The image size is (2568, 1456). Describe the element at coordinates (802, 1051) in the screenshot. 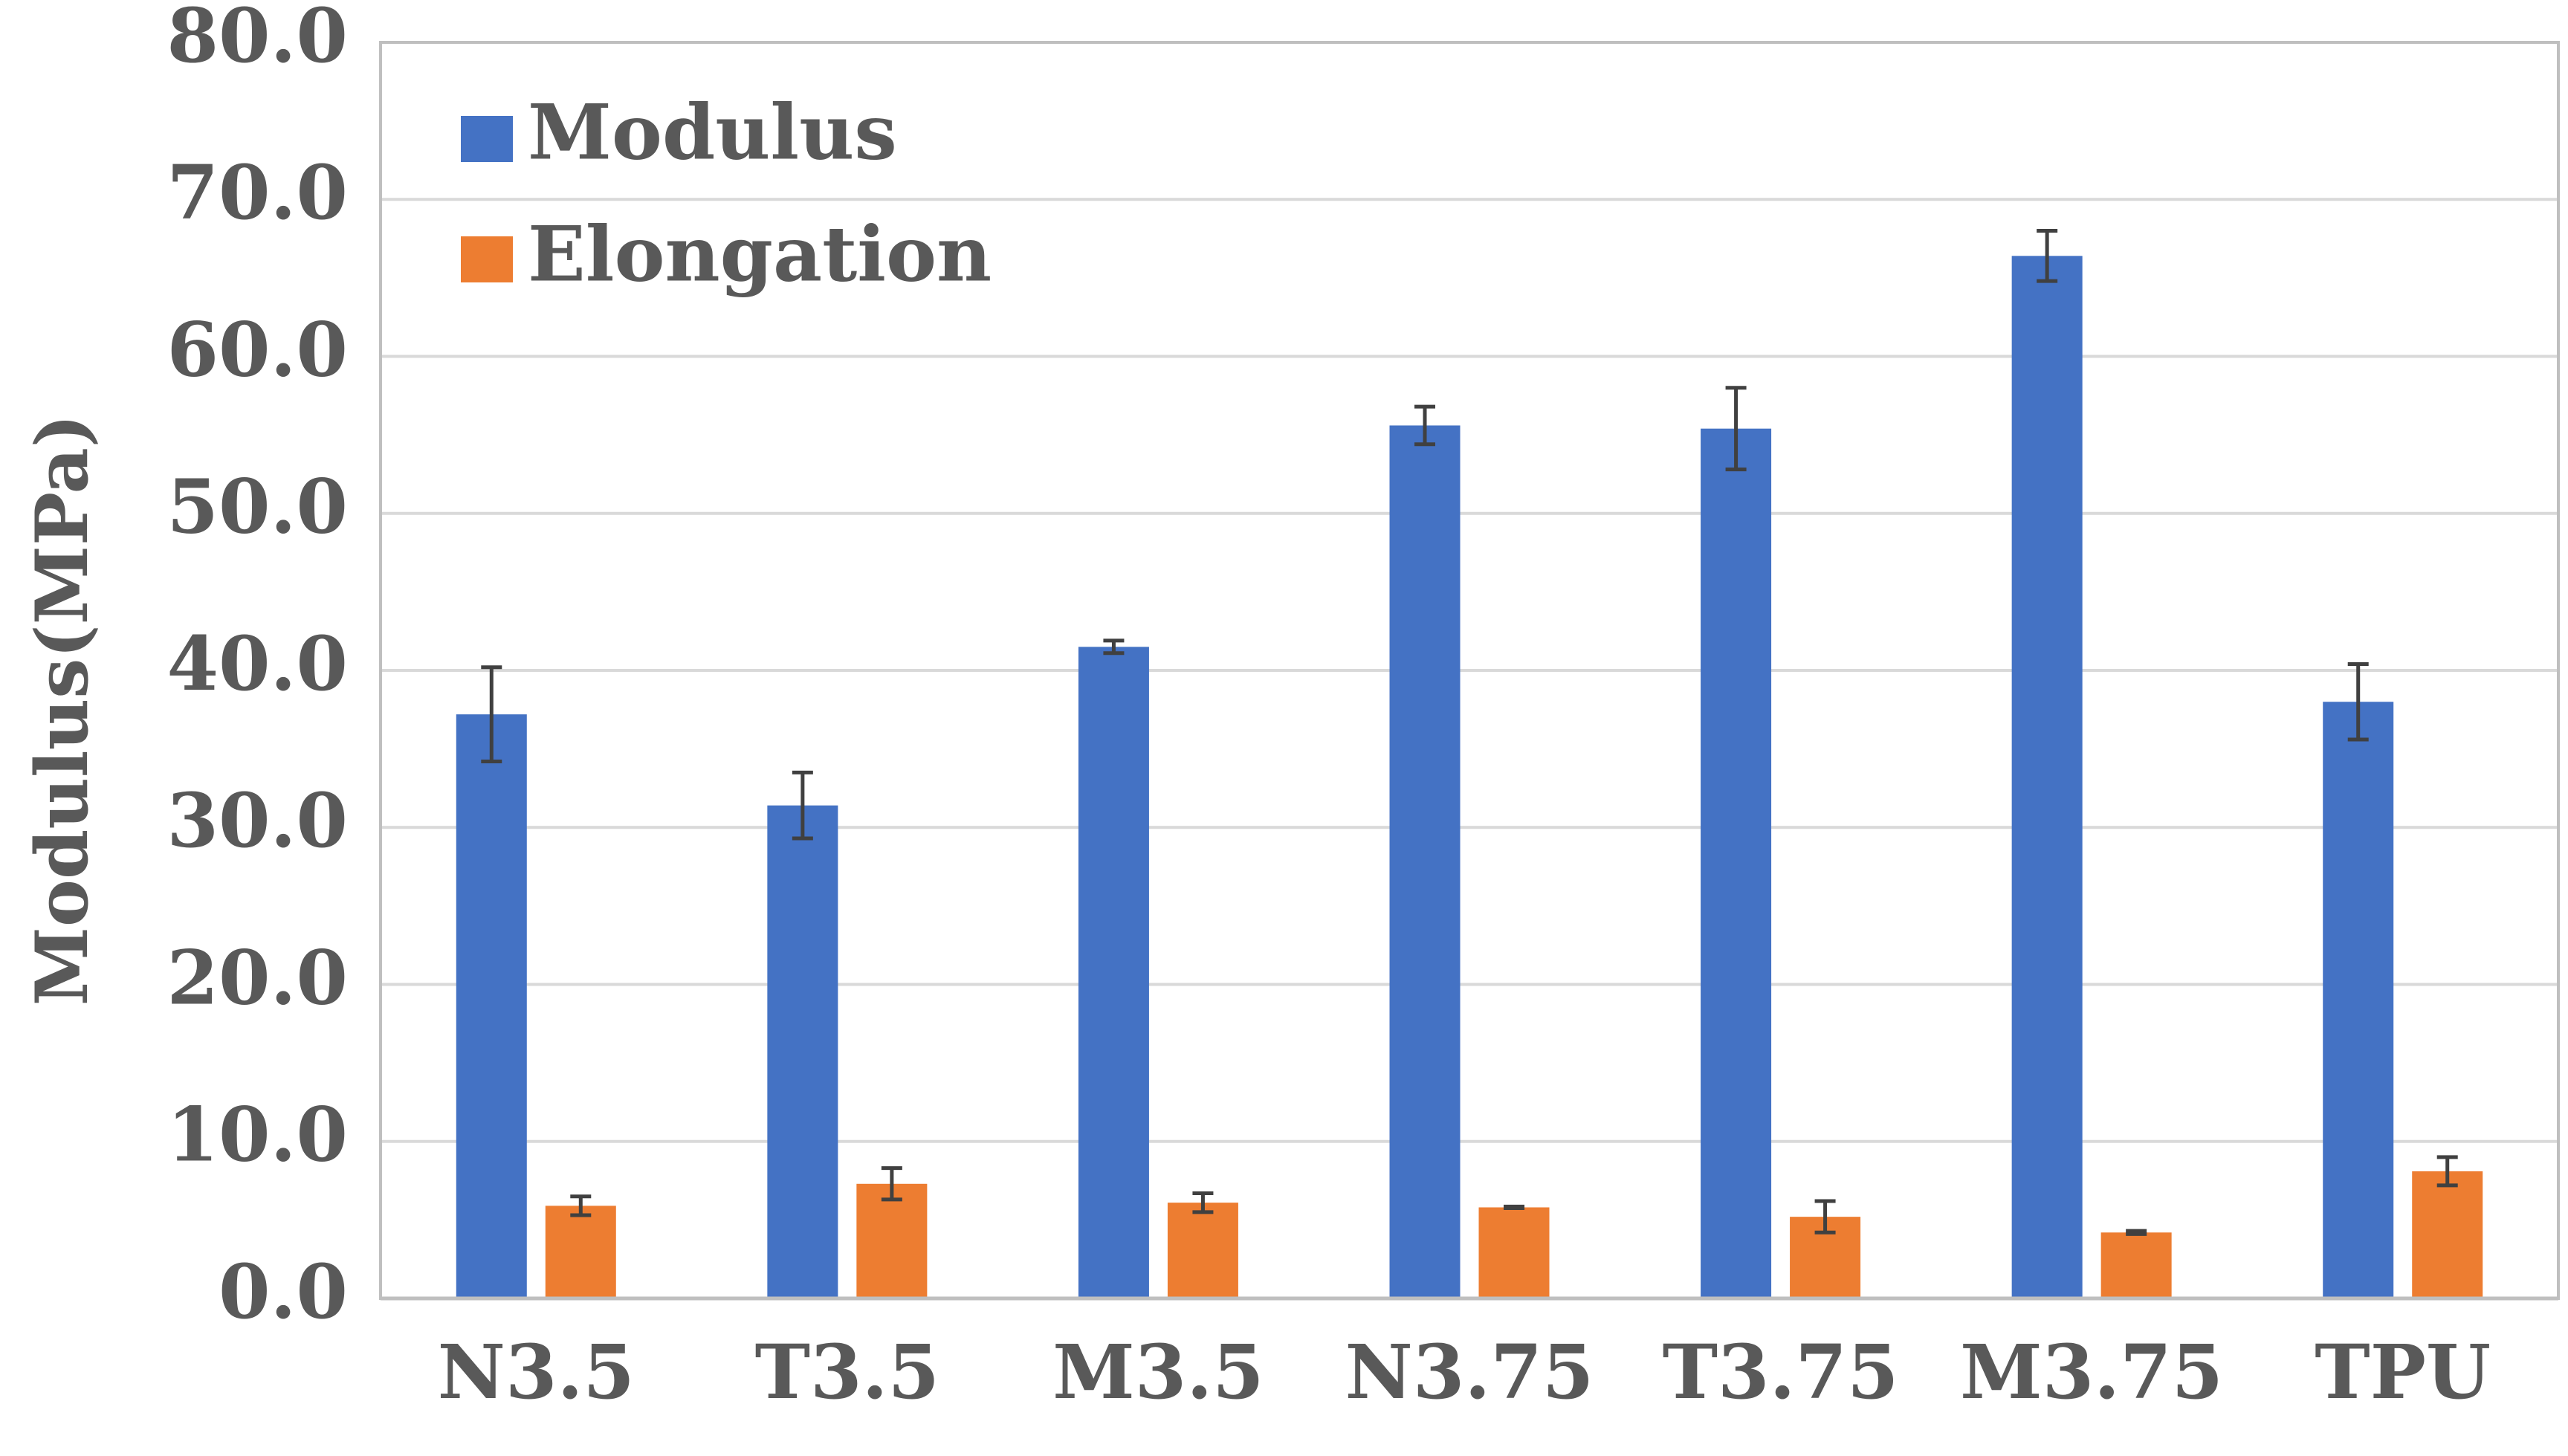

I see `bar-modulus-t3.5` at that location.